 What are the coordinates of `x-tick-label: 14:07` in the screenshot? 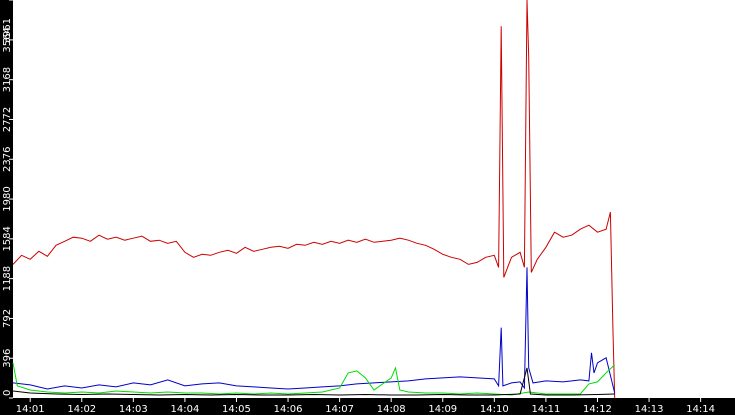 It's located at (339, 409).